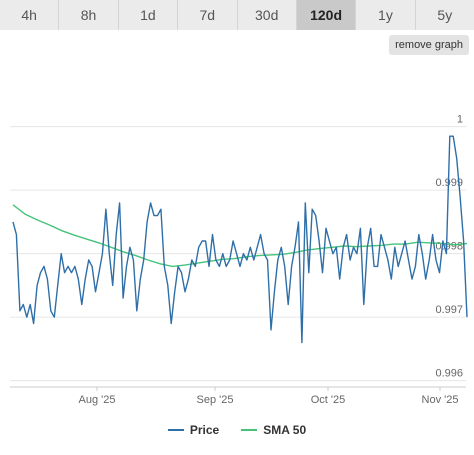 This screenshot has width=474, height=455. What do you see at coordinates (240, 236) in the screenshot?
I see `sma-line` at bounding box center [240, 236].